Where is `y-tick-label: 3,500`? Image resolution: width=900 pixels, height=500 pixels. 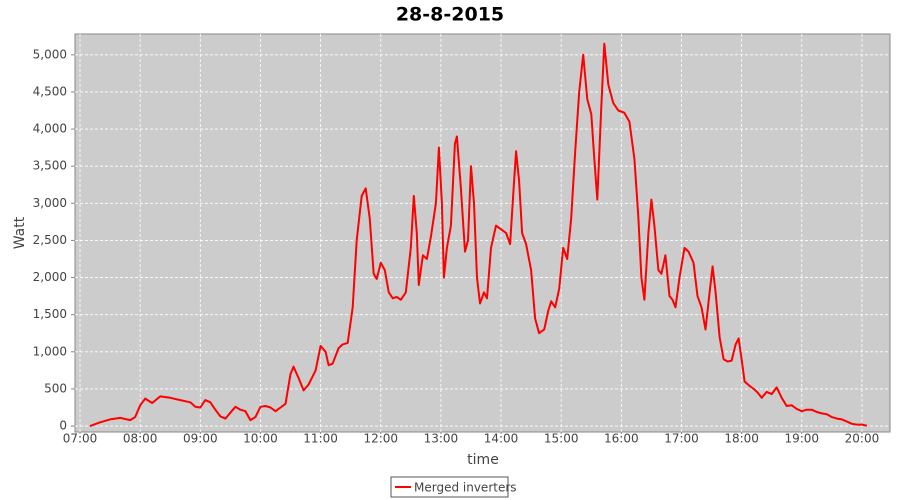
y-tick-label: 3,500 is located at coordinates (50, 166).